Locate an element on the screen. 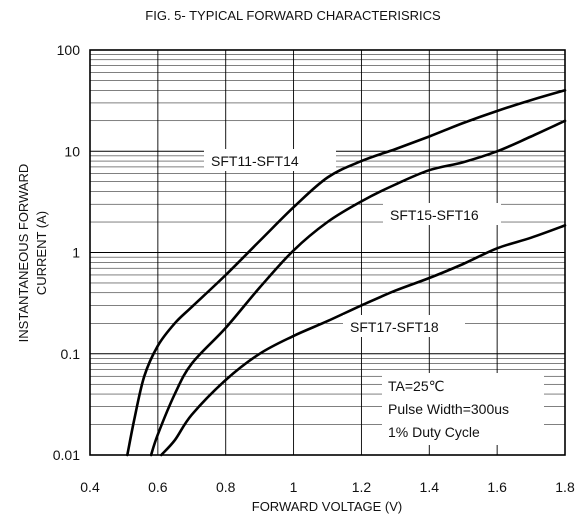 The height and width of the screenshot is (519, 586). x-tick-label: 1.8 is located at coordinates (565, 487).